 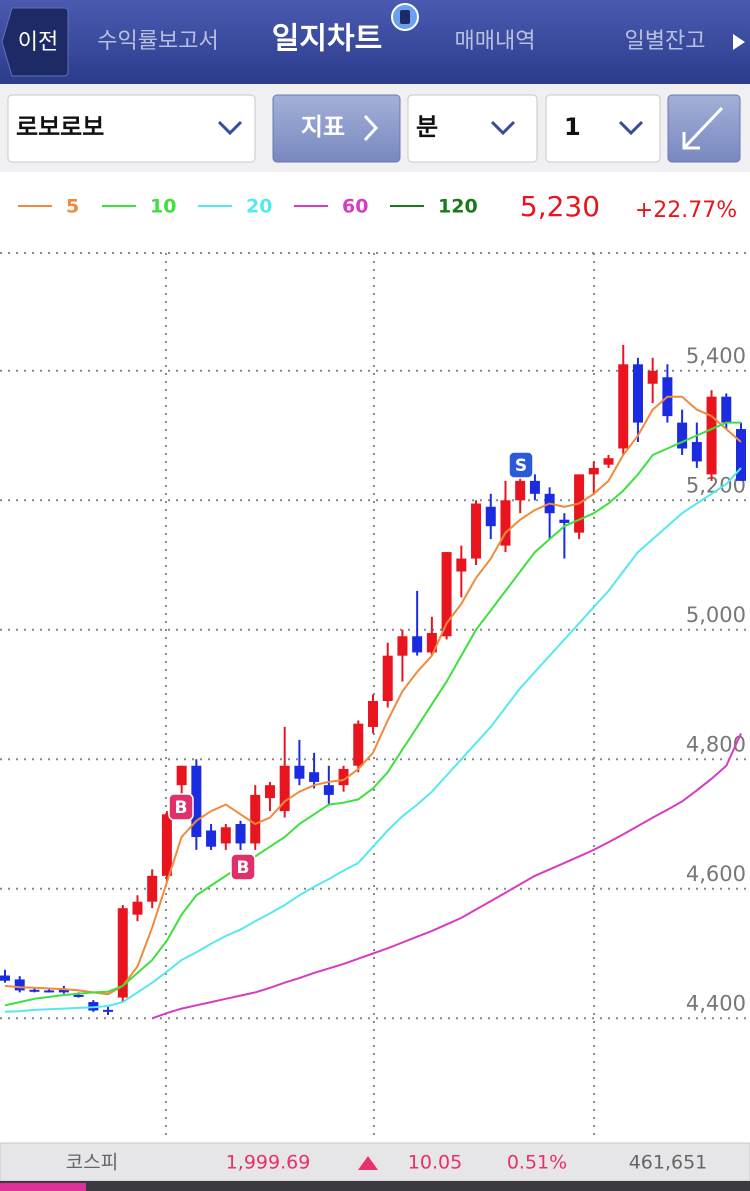 What do you see at coordinates (435, 1163) in the screenshot?
I see `index-change: 10.05` at bounding box center [435, 1163].